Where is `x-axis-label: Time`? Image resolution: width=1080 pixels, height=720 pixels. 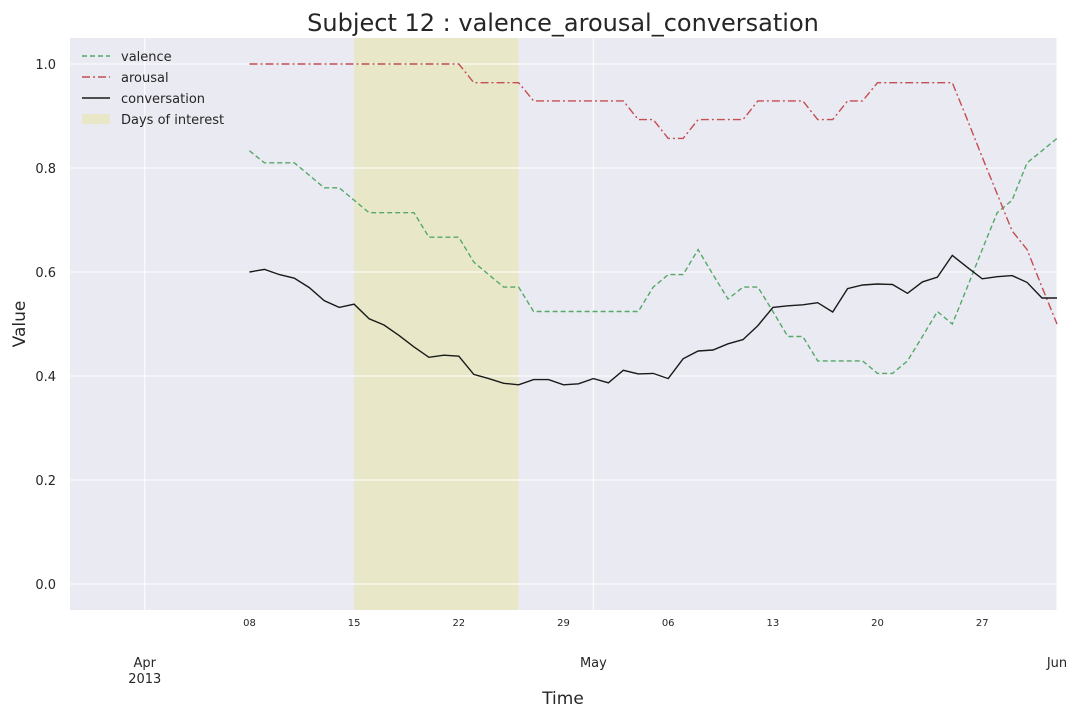
x-axis-label: Time is located at coordinates (562, 699).